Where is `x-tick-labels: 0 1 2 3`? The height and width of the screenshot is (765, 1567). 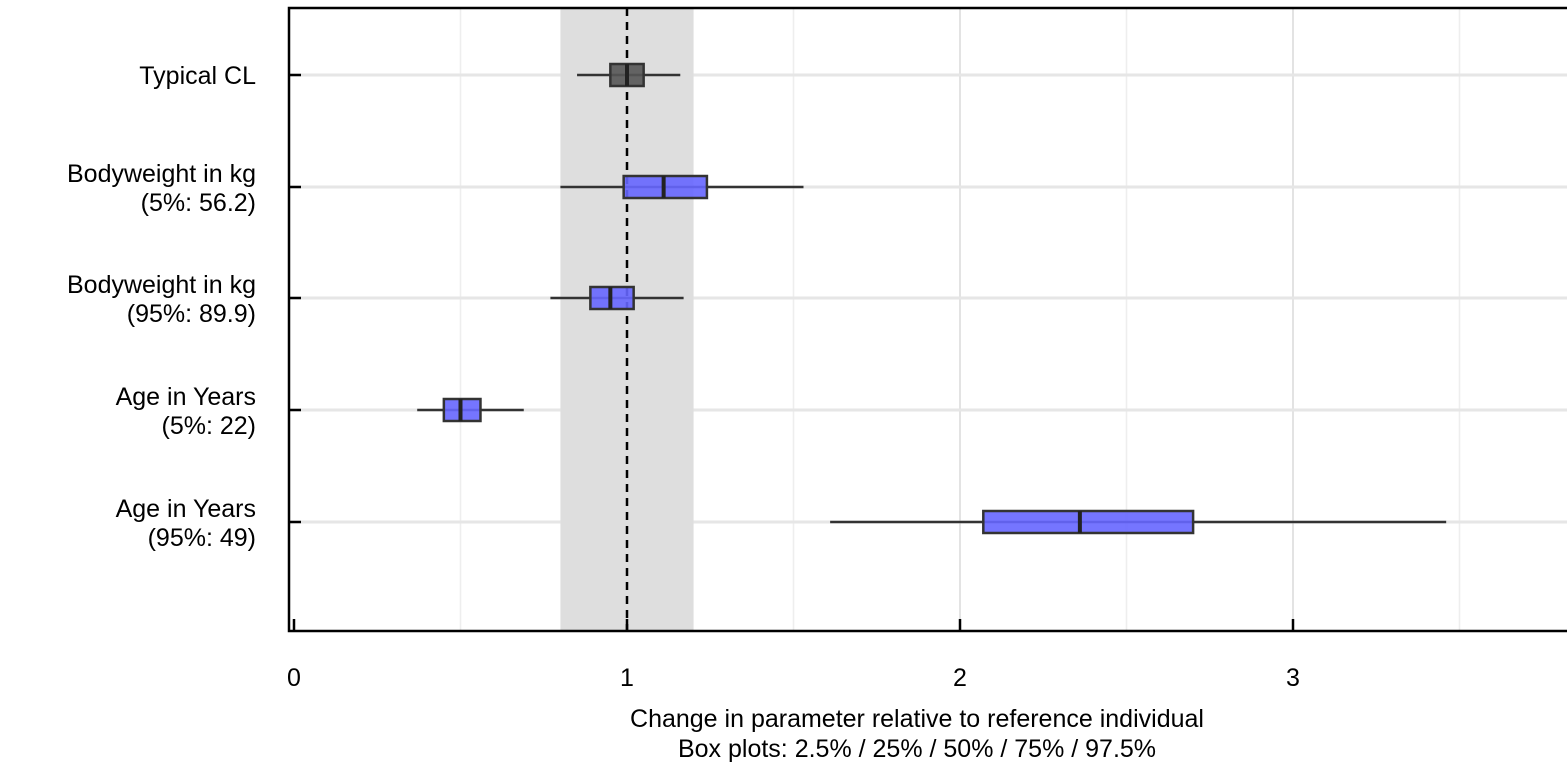 x-tick-labels: 0 1 2 3 is located at coordinates (793, 678).